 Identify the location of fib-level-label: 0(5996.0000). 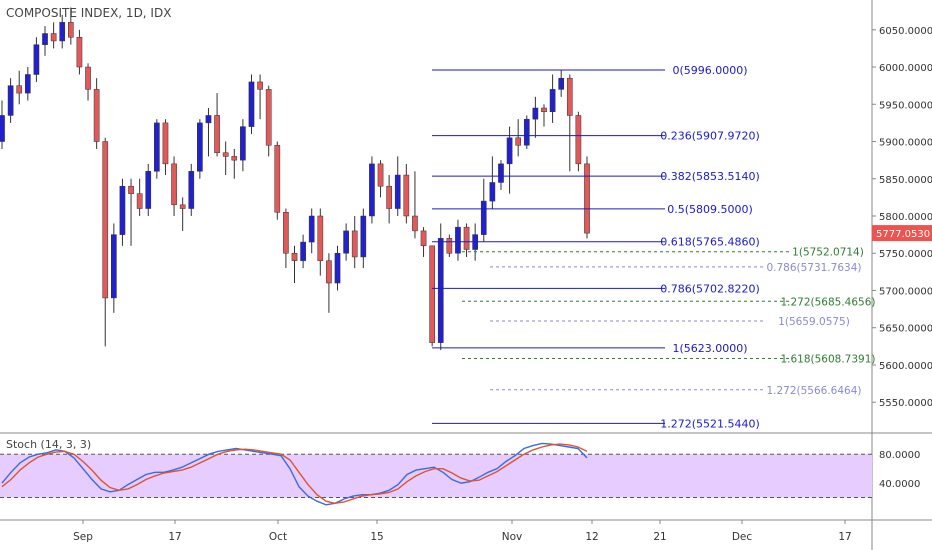
(709, 70).